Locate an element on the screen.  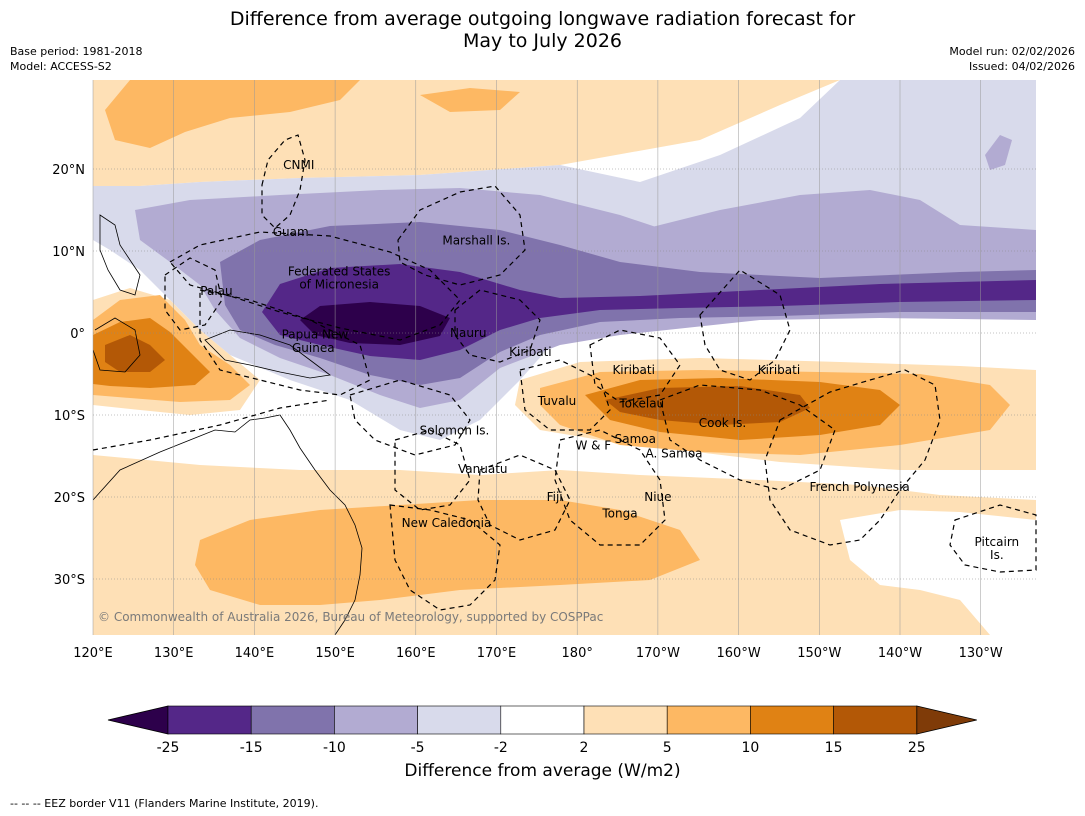
place-label: Tonga is located at coordinates (619, 513).